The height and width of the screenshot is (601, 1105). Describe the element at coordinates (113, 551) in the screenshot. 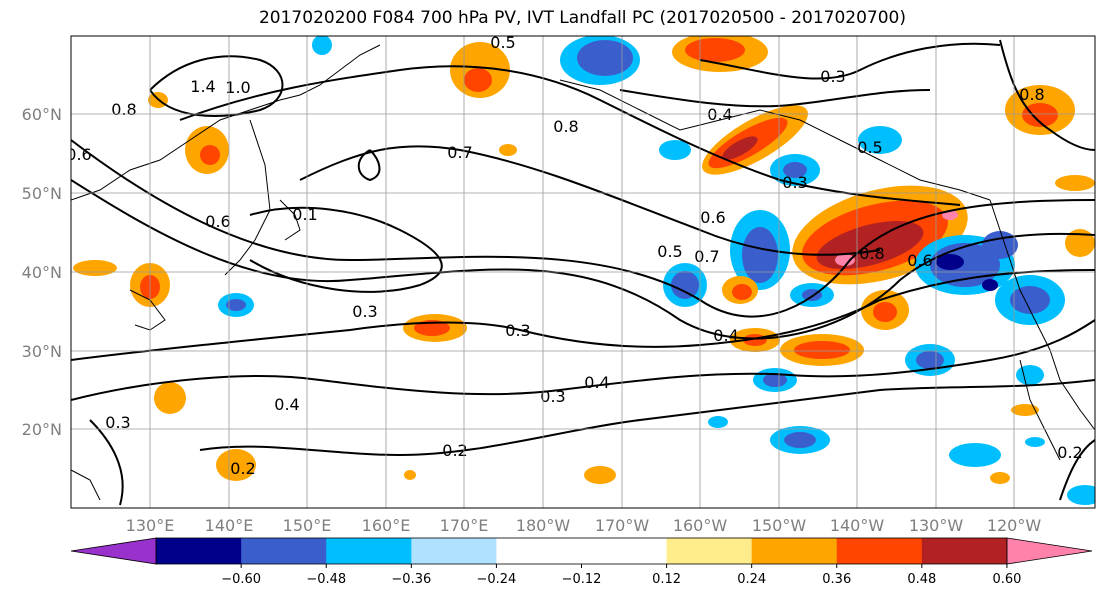

I see `colorbar-extend-low` at that location.